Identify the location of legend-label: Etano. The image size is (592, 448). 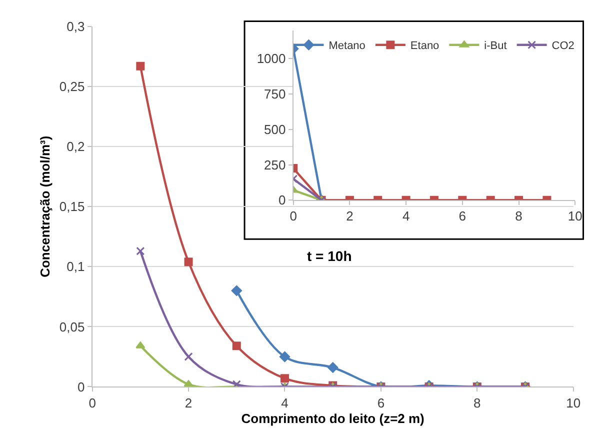
(425, 46).